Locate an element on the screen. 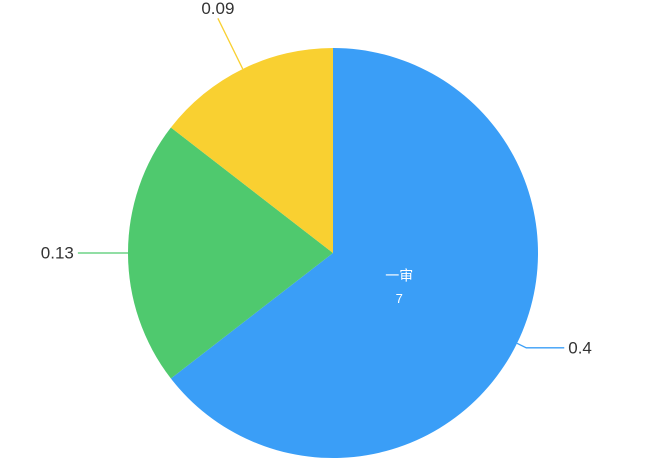  pie-outer-label-1: 0.13 is located at coordinates (57, 253).